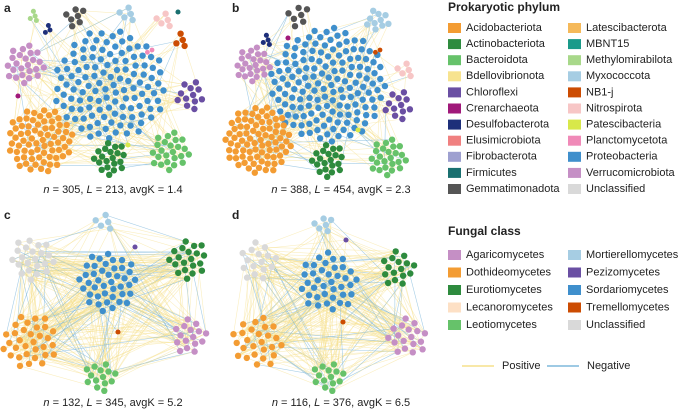 This screenshot has width=685, height=413. Describe the element at coordinates (235, 215) in the screenshot. I see `panel-label: d` at that location.